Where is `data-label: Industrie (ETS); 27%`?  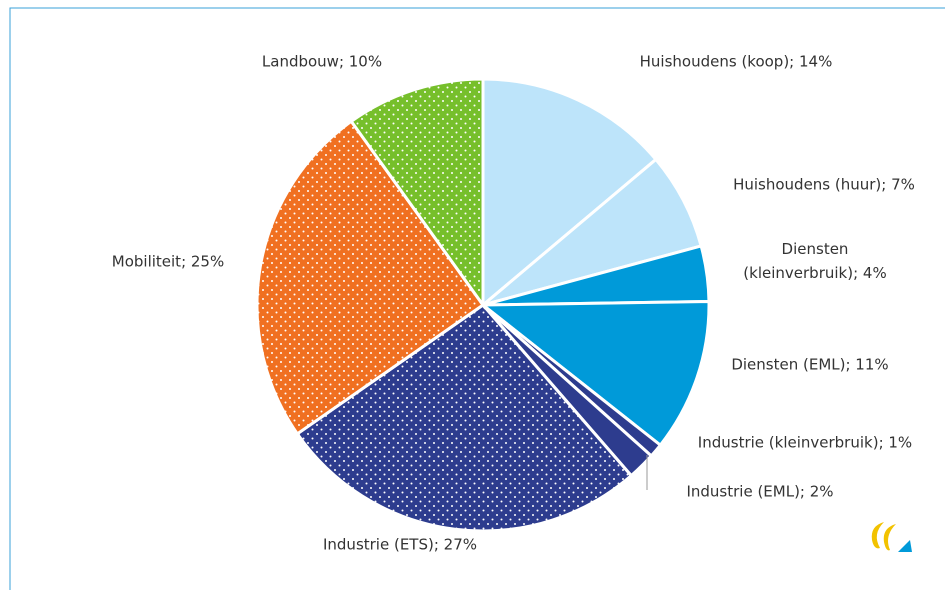
data-label: Industrie (ETS); 27% is located at coordinates (400, 545).